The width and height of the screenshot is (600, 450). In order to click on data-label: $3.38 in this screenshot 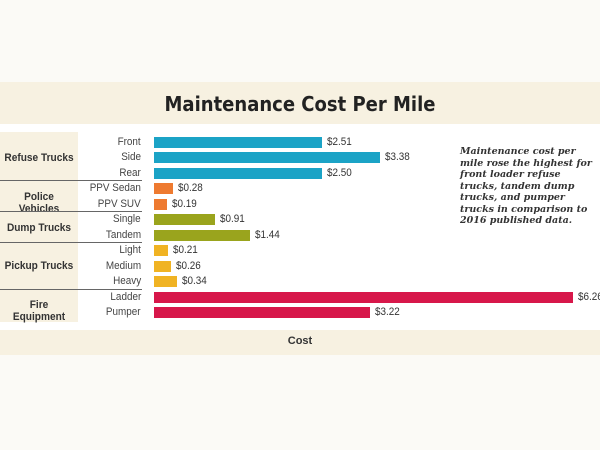, I will do `click(398, 157)`.